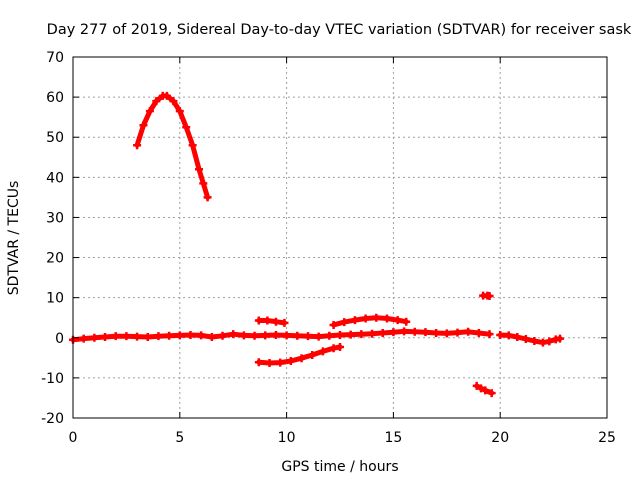 The image size is (640, 480). What do you see at coordinates (14, 238) in the screenshot?
I see `y-axis-label: SDTVAR / TECUs` at bounding box center [14, 238].